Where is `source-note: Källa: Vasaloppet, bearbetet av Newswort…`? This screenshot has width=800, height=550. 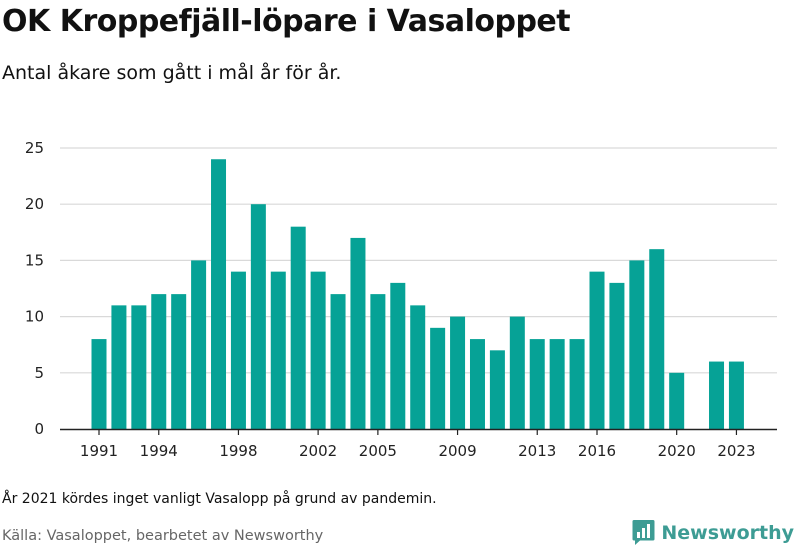 source-note: Källa: Vasaloppet, bearbetet av Newswort… is located at coordinates (163, 536).